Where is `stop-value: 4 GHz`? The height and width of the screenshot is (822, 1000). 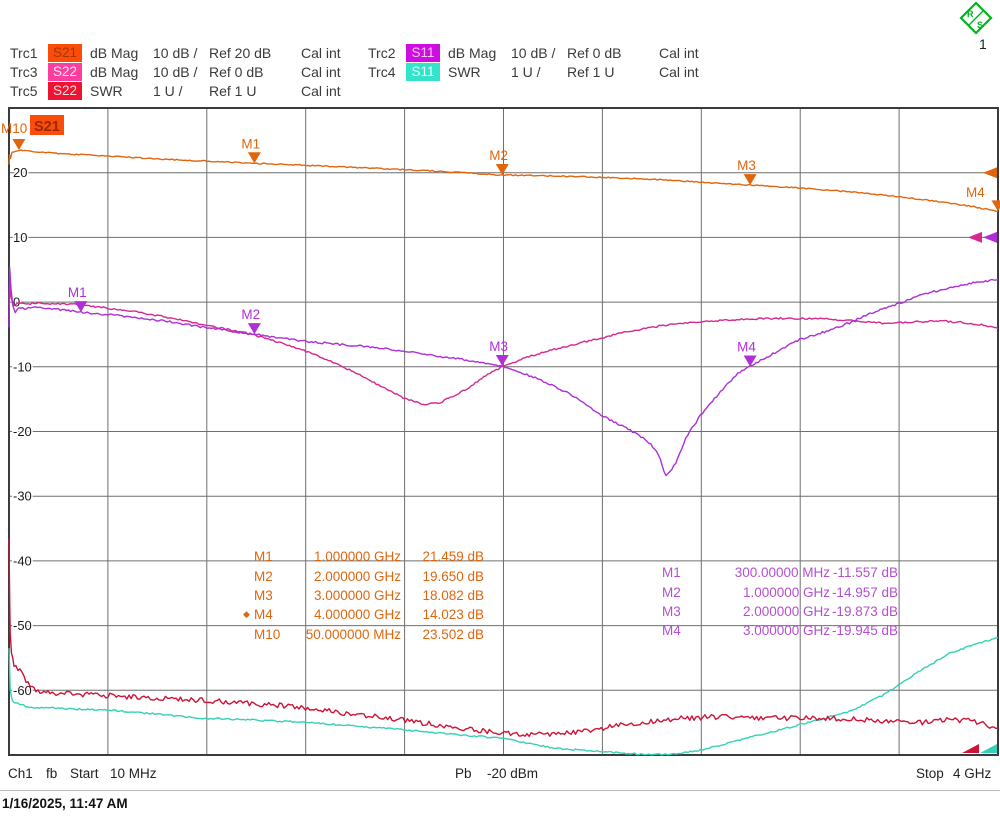 stop-value: 4 GHz is located at coordinates (972, 773).